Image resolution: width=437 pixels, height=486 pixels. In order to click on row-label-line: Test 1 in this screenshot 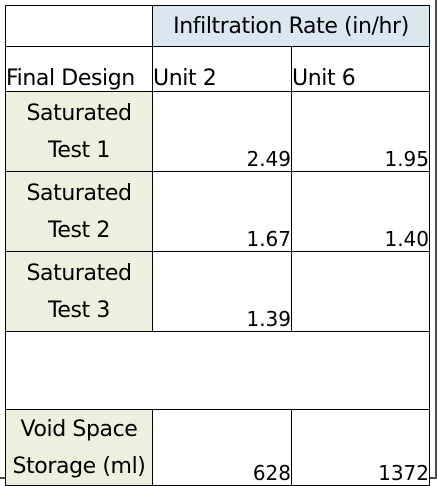, I will do `click(79, 150)`.